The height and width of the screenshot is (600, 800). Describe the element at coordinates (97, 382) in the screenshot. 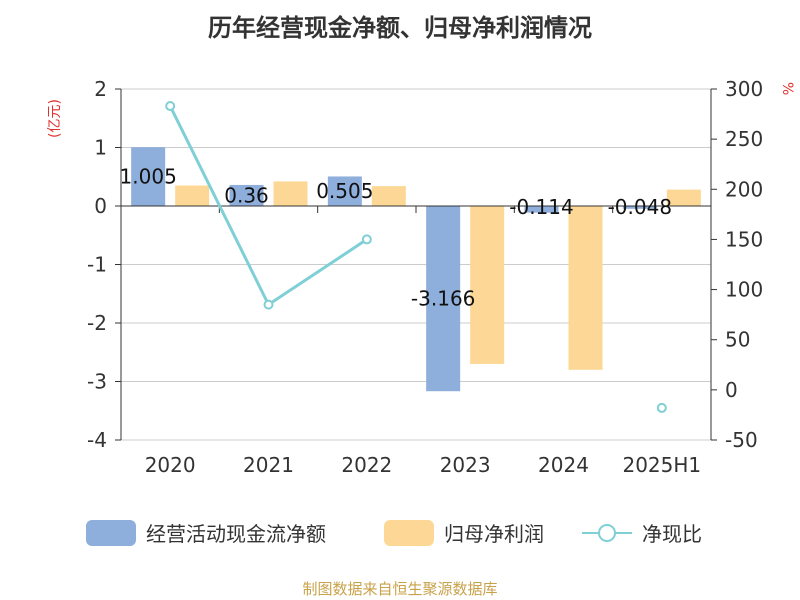

I see `left-tick-label: -3` at that location.